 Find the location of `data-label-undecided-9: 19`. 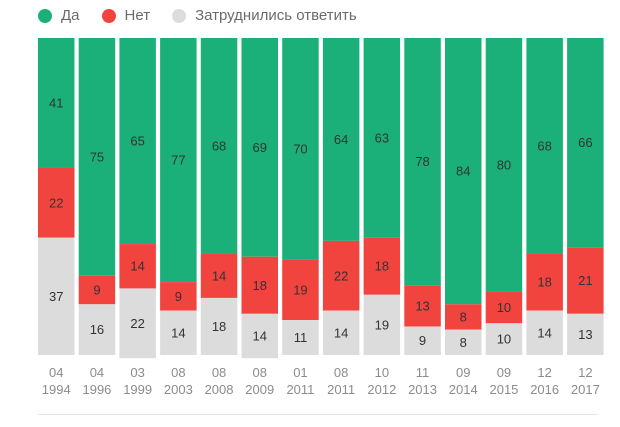

data-label-undecided-9: 19 is located at coordinates (382, 324).